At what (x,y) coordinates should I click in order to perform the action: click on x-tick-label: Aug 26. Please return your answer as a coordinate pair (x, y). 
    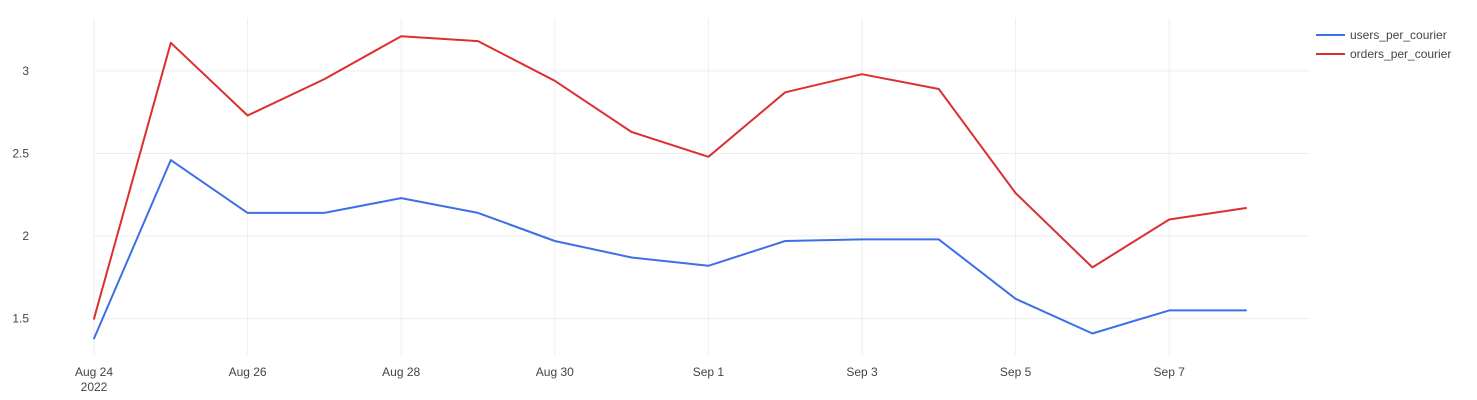
    Looking at the image, I should click on (248, 372).